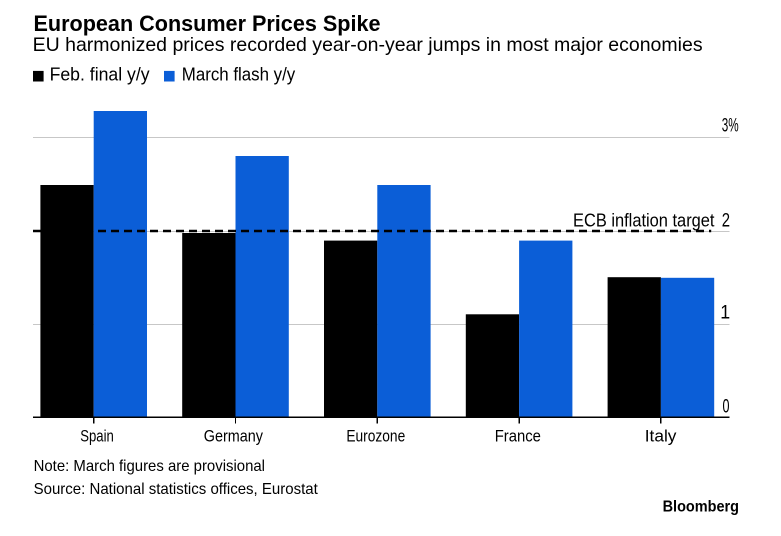 This screenshot has height=536, width=781. I want to click on svg-text: Italy, so click(661, 435).